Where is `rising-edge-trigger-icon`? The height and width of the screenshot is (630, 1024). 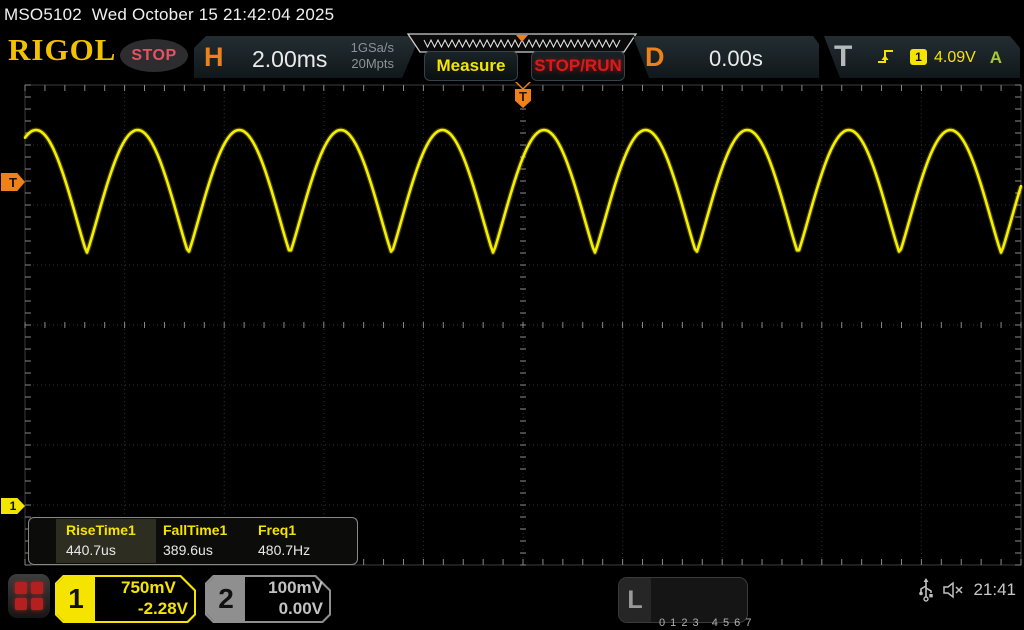 rising-edge-trigger-icon is located at coordinates (887, 56).